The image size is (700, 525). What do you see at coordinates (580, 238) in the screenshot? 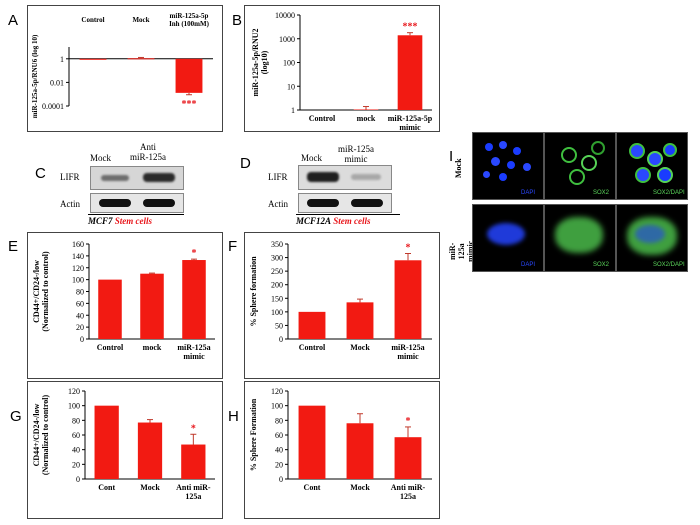
I see `micro-tile-mimic-sox2: SOX2` at bounding box center [580, 238].